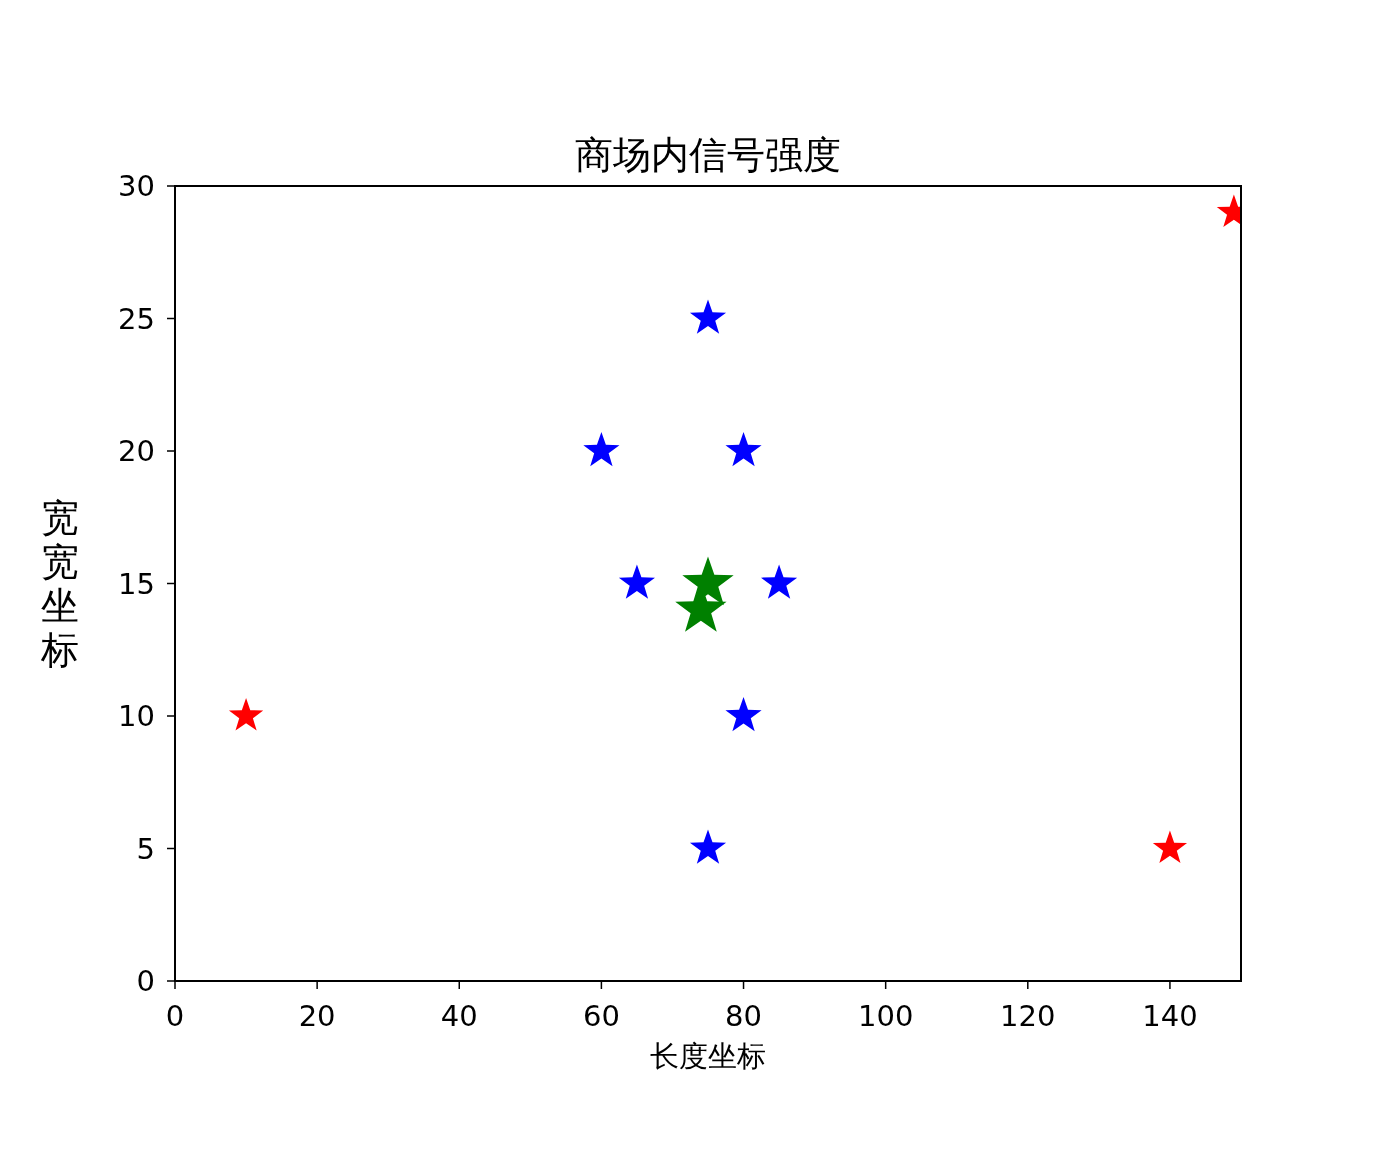 This screenshot has height=1171, width=1382. What do you see at coordinates (459, 1016) in the screenshot?
I see `x-tick-label: 40` at bounding box center [459, 1016].